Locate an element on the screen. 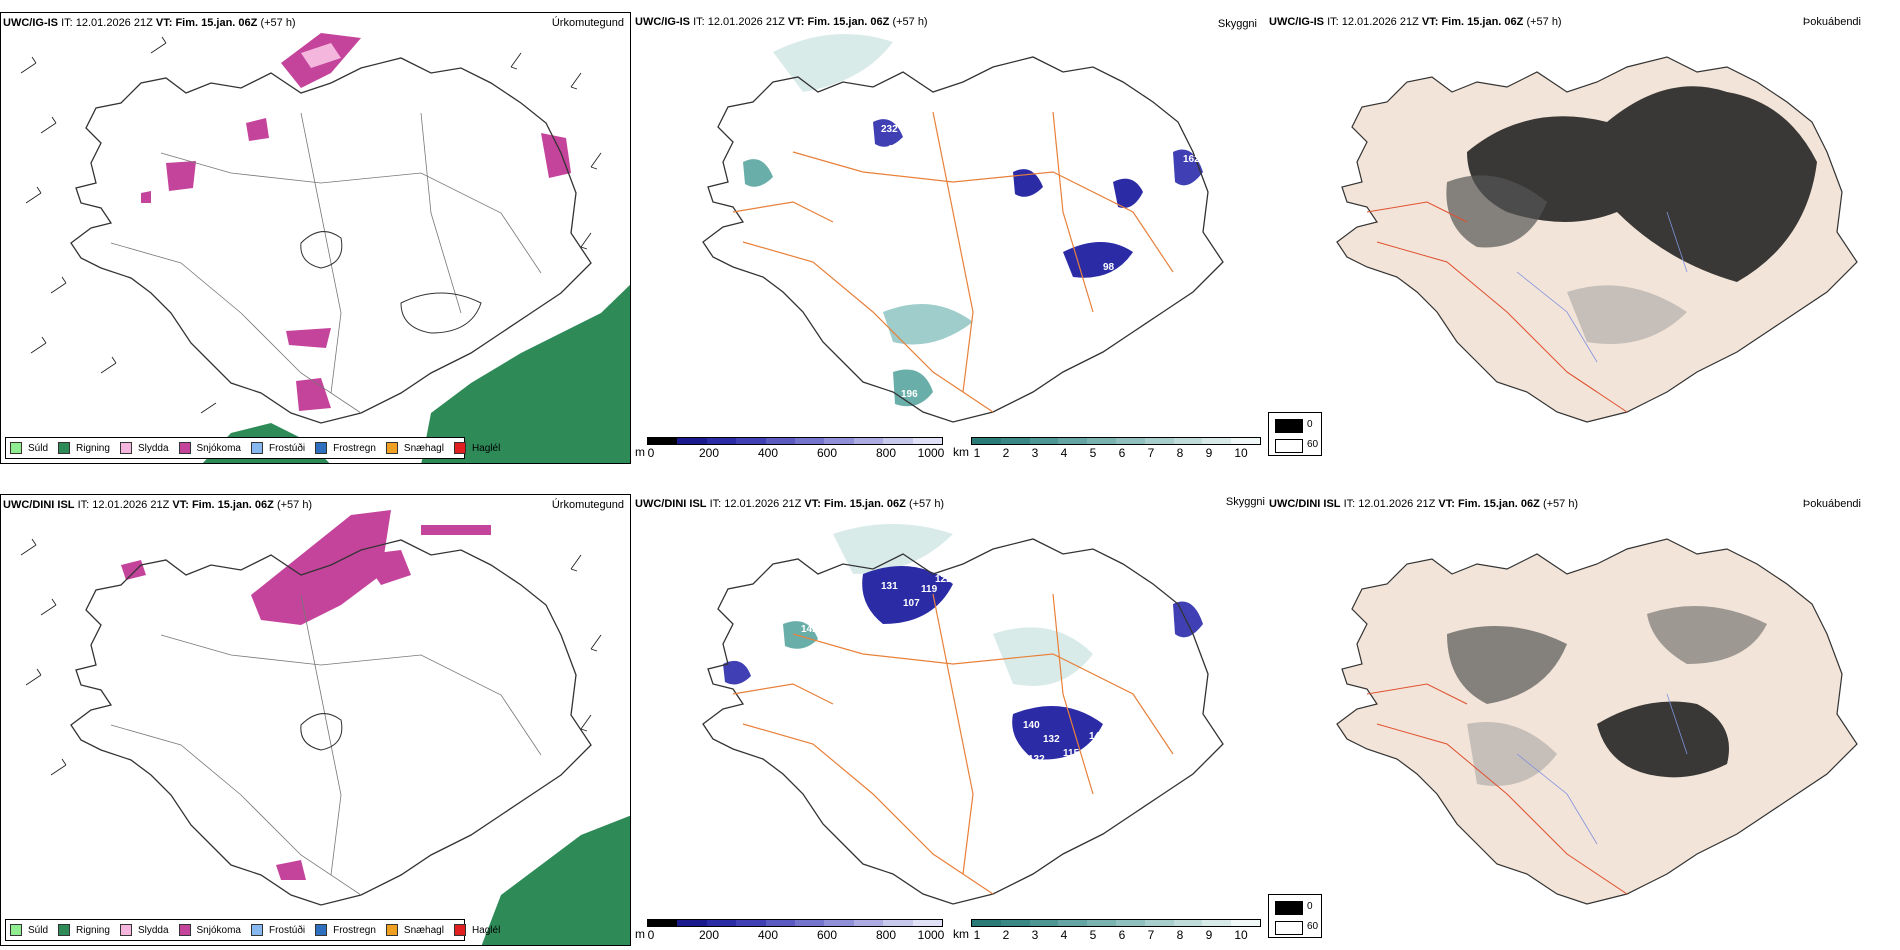 The image size is (1900, 950). precip-map-bottom is located at coordinates (325, 727).